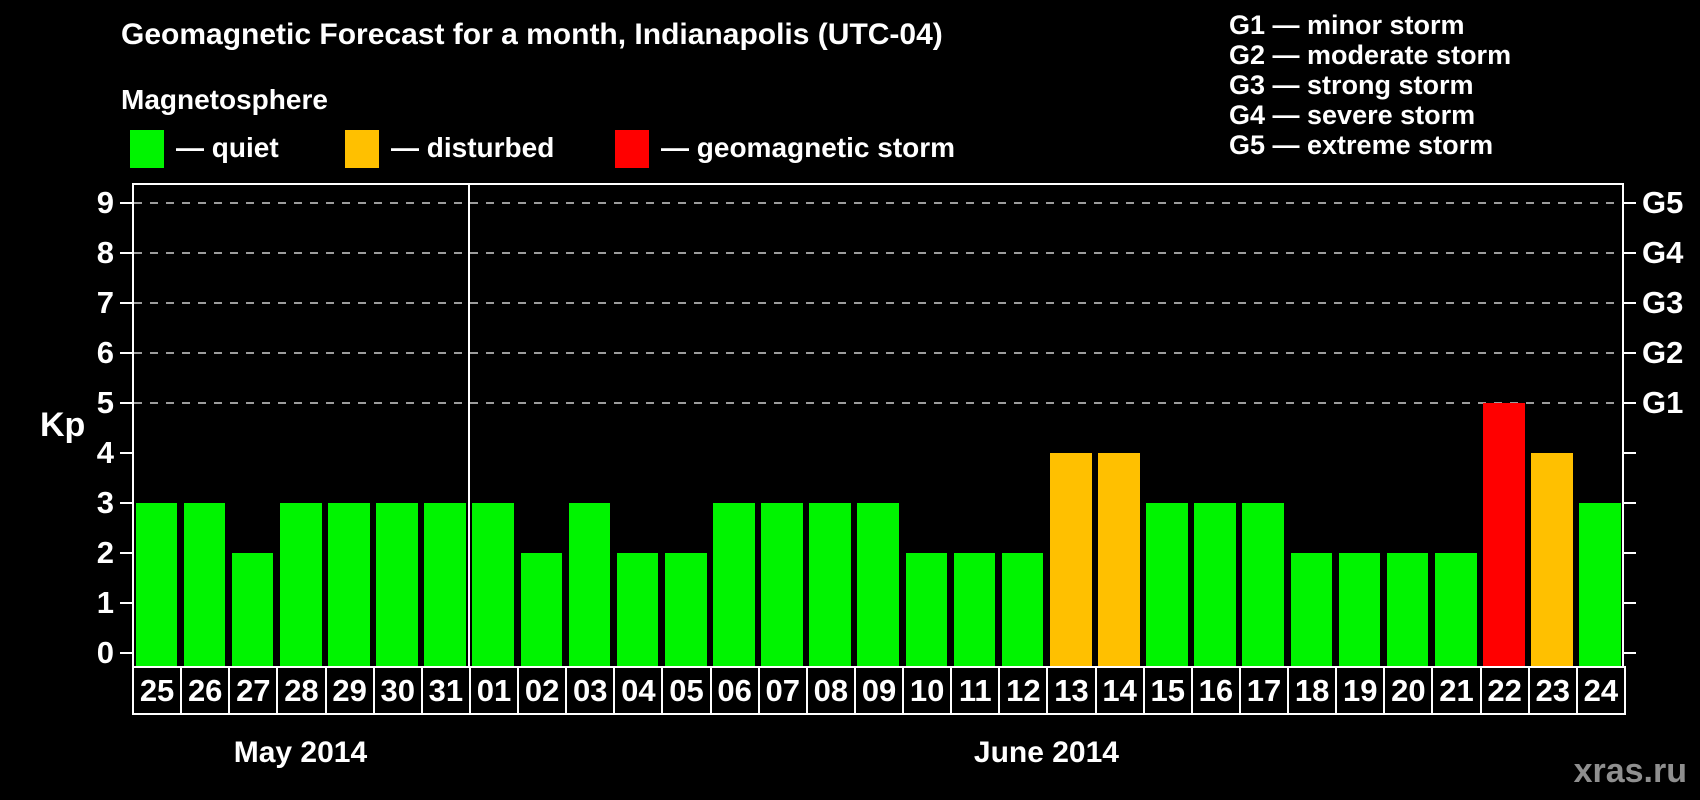  What do you see at coordinates (638, 690) in the screenshot?
I see `day-label-box: 04` at bounding box center [638, 690].